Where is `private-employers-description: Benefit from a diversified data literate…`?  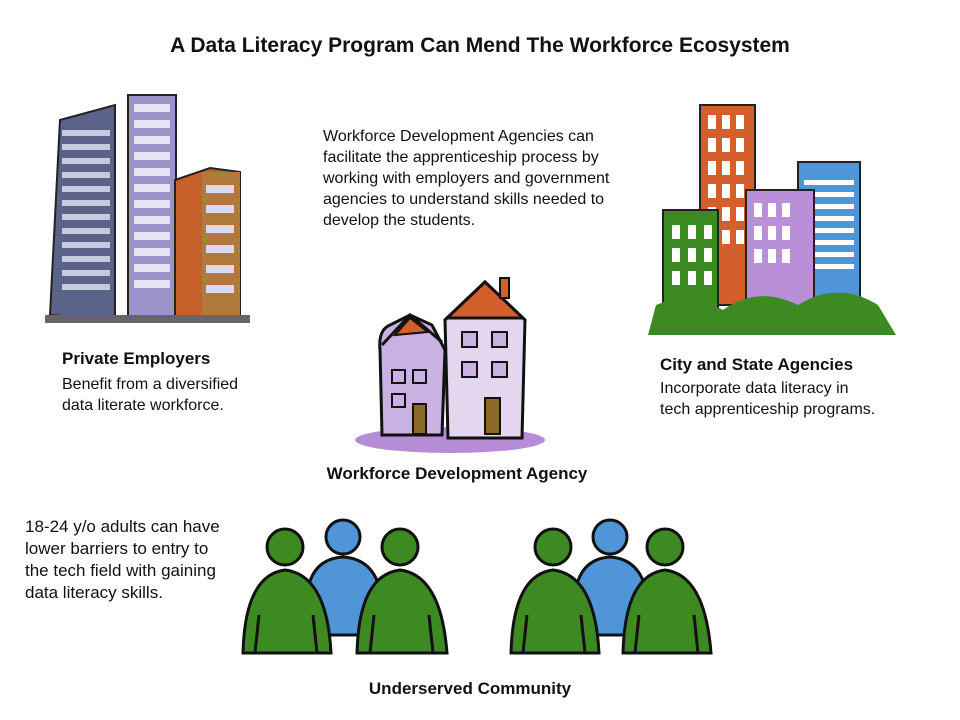
private-employers-description: Benefit from a diversified data literate… is located at coordinates (150, 395).